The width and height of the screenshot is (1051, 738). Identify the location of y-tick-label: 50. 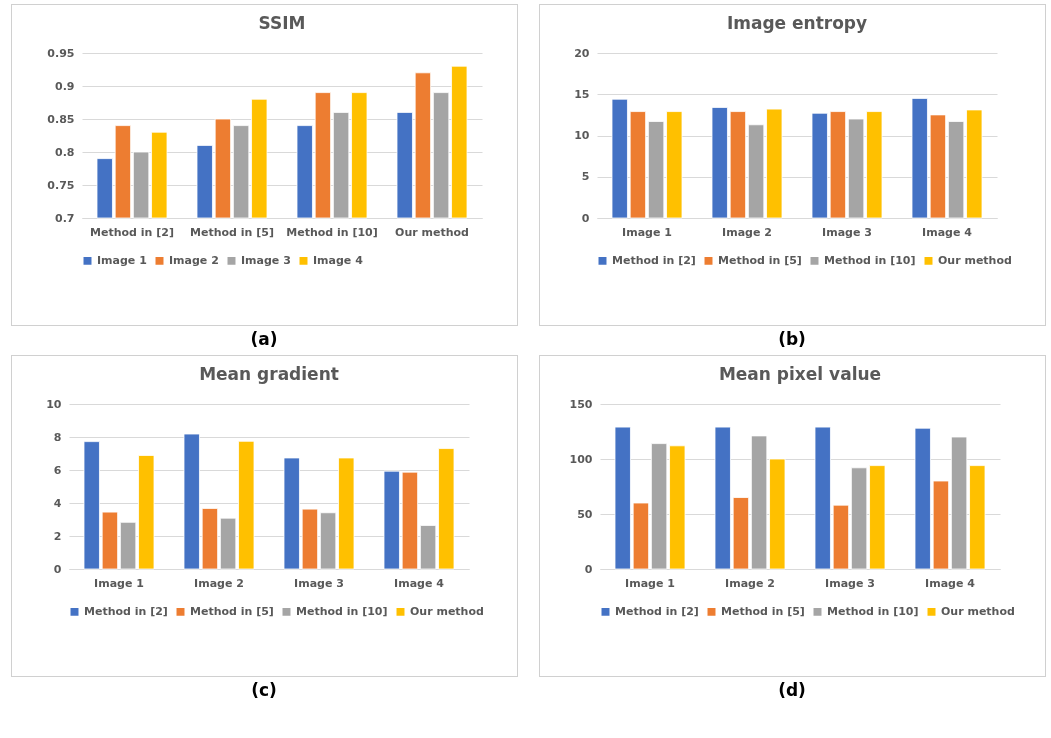
(585, 514).